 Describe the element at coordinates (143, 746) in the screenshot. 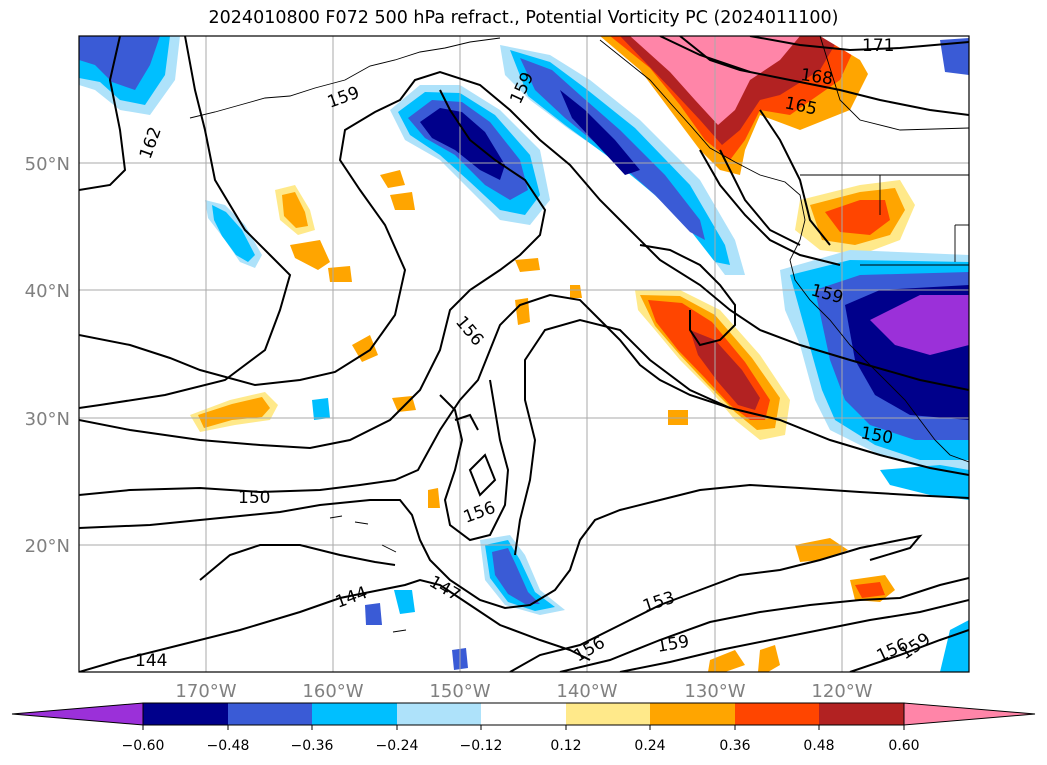

I see `colorbar-tick: −0.60` at that location.